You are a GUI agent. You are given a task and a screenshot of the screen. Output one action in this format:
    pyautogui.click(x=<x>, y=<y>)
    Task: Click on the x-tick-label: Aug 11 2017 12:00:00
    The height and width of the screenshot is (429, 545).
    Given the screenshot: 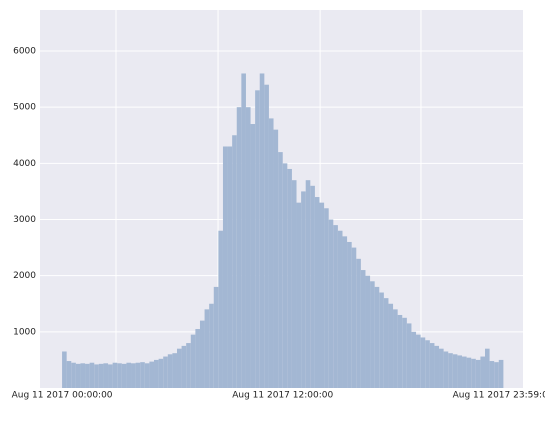 What is the action you would take?
    pyautogui.click(x=282, y=396)
    